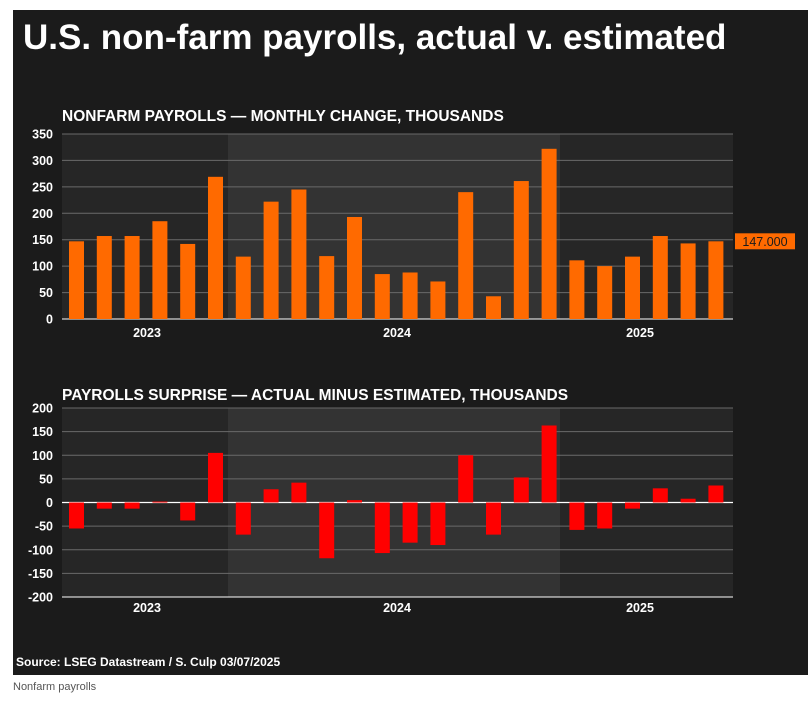  I want to click on payrolls-ytick-label: 350, so click(42, 135).